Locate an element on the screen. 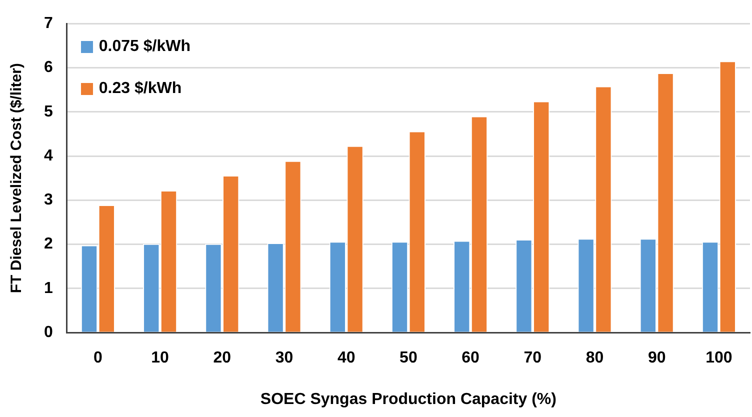  x-tick-label: 90 is located at coordinates (657, 358).